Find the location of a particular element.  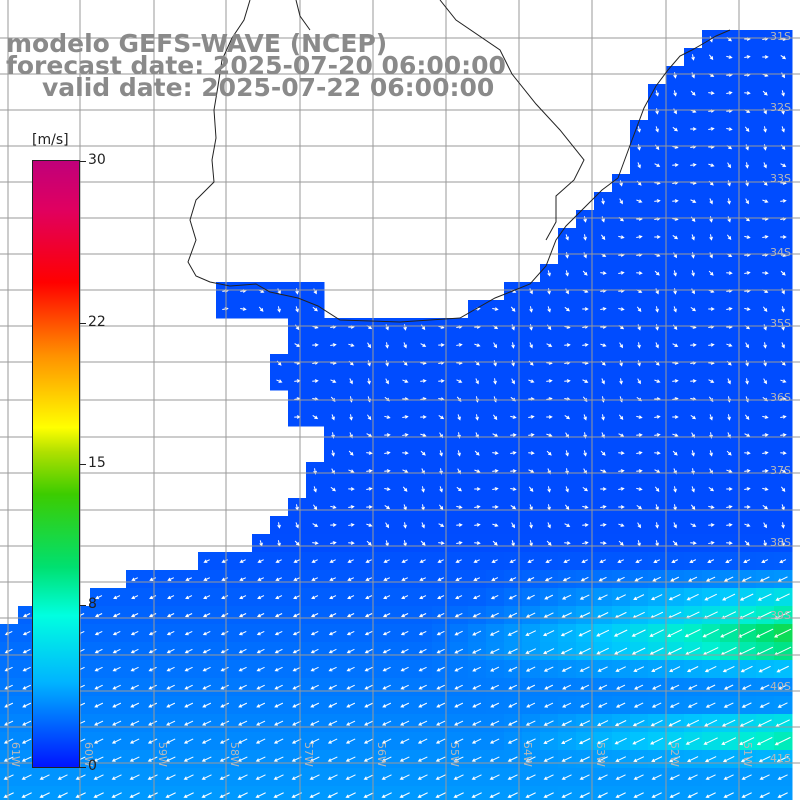

longitude-label: 58W is located at coordinates (234, 754).